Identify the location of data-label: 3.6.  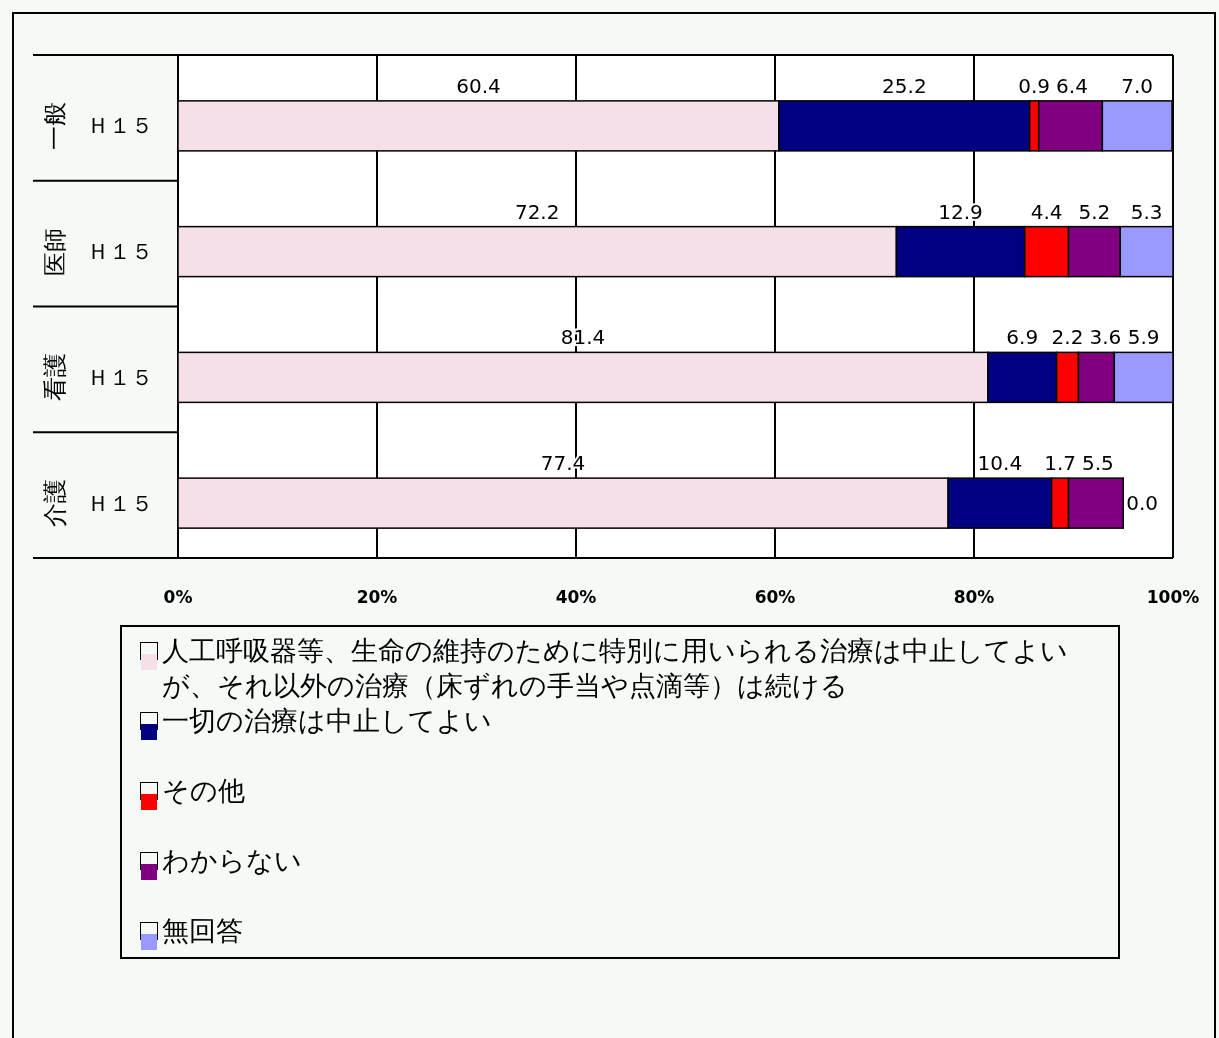
(1105, 337).